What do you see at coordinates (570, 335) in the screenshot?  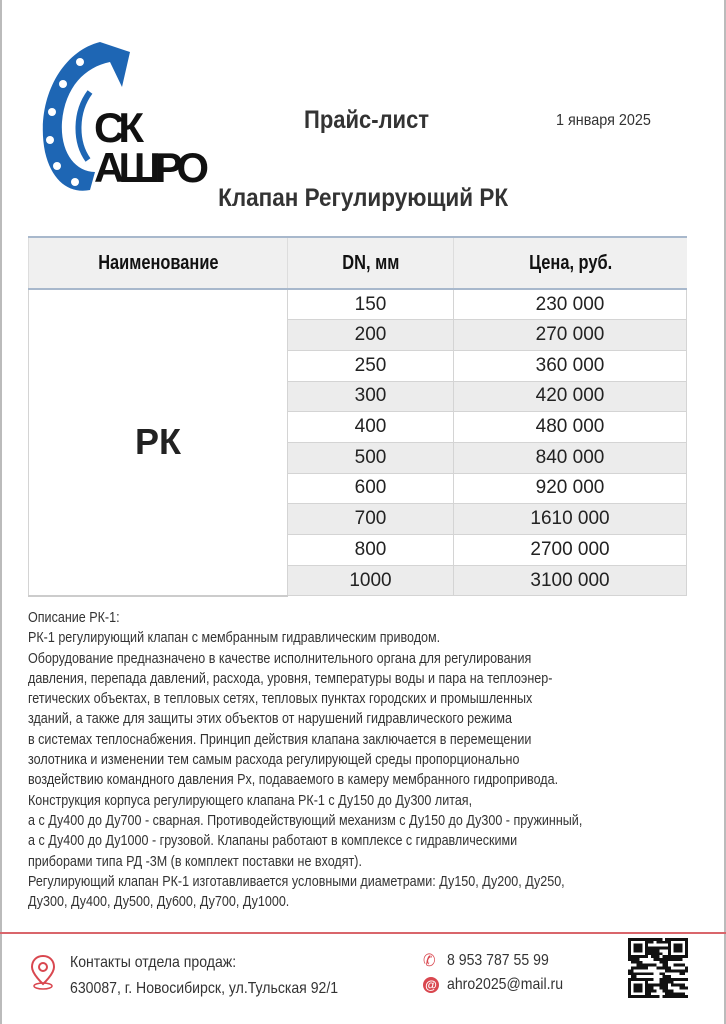 I see `price-cell: 270 000` at bounding box center [570, 335].